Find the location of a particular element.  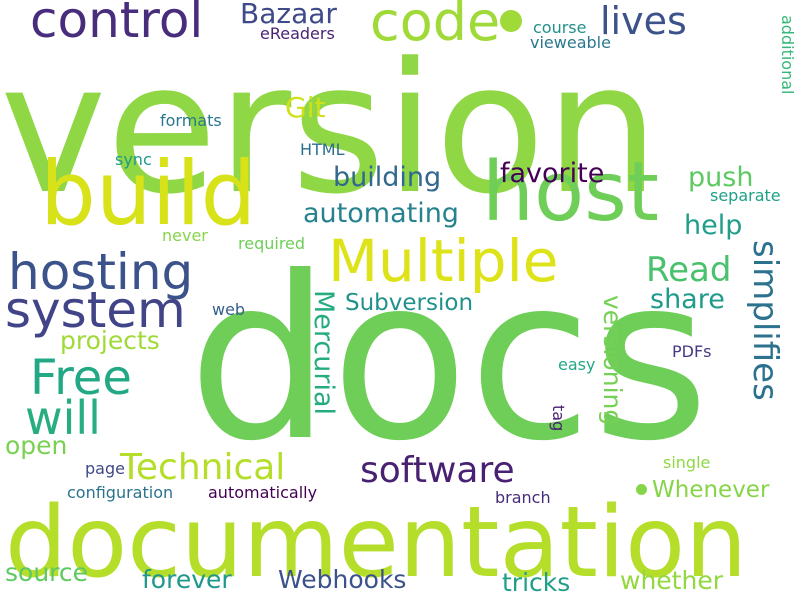

word-help: help is located at coordinates (713, 225).